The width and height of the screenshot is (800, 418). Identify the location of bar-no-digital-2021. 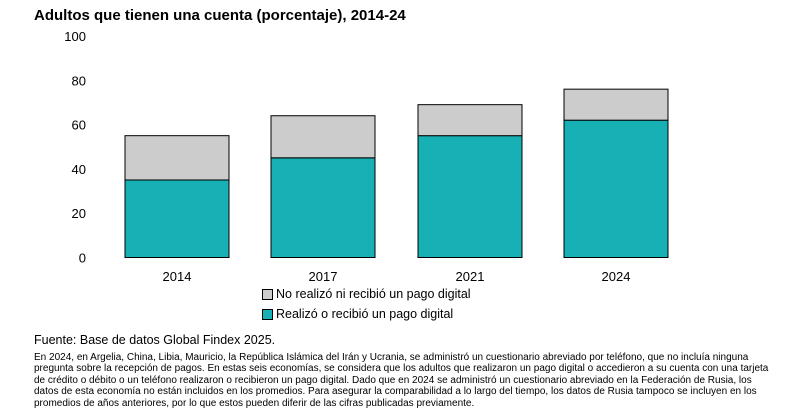
(470, 120).